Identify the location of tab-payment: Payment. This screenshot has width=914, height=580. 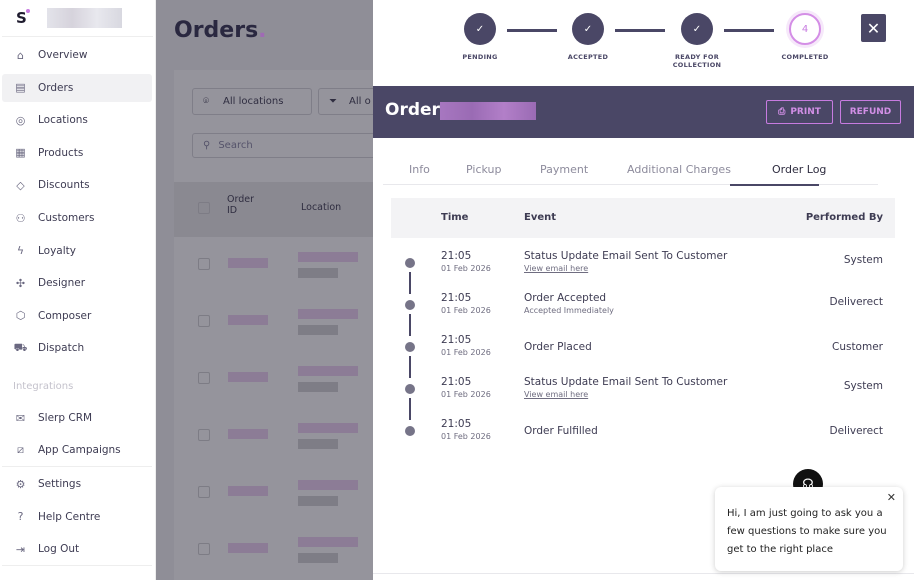
(564, 169).